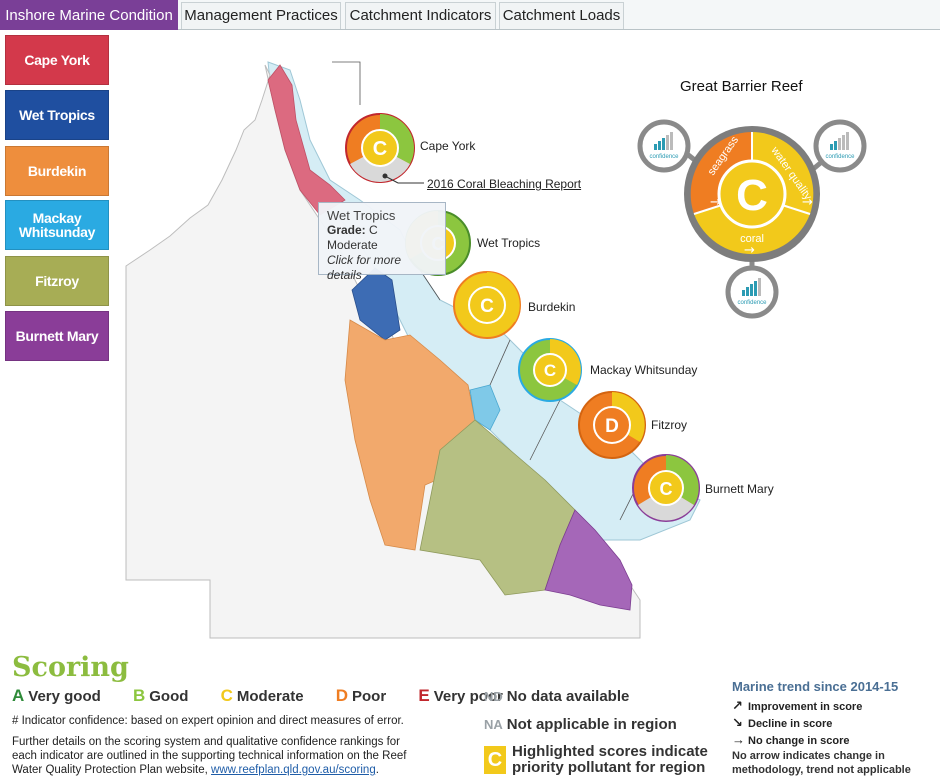 Image resolution: width=940 pixels, height=784 pixels. I want to click on scoring-title: Scoring, so click(70, 667).